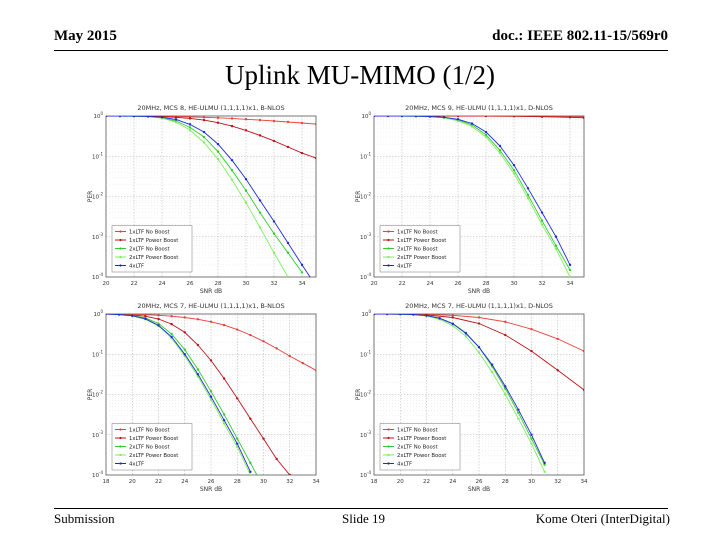 This screenshot has width=720, height=540. What do you see at coordinates (366, 313) in the screenshot?
I see `y-tick-label: 10⁰` at bounding box center [366, 313].